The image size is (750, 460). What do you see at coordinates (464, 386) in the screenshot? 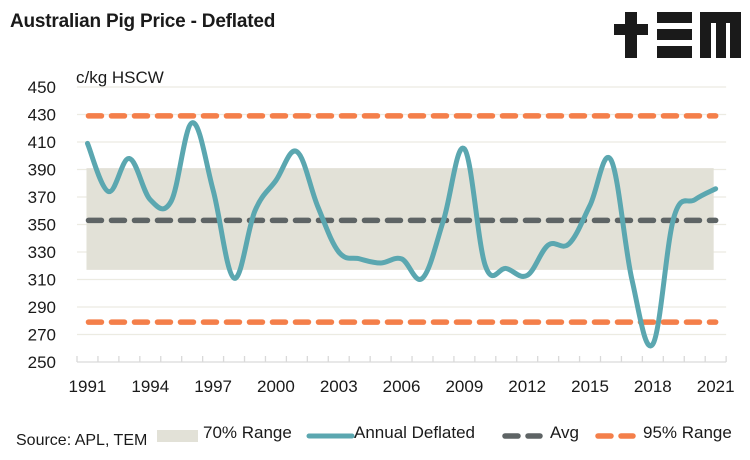
I see `x-tick-label: 2009` at bounding box center [464, 386].